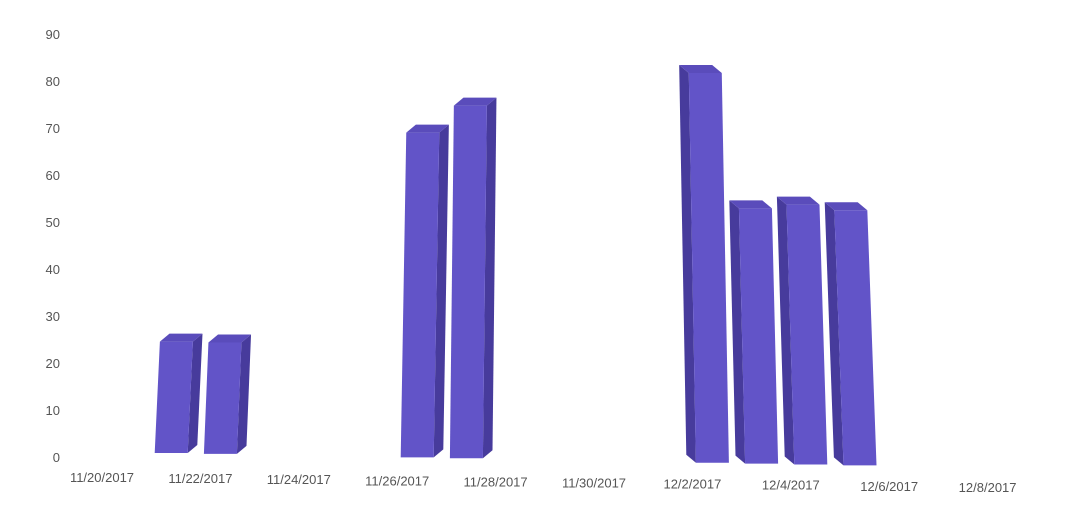  Describe the element at coordinates (889, 486) in the screenshot. I see `x-tick-label: 12/6/2017` at that location.